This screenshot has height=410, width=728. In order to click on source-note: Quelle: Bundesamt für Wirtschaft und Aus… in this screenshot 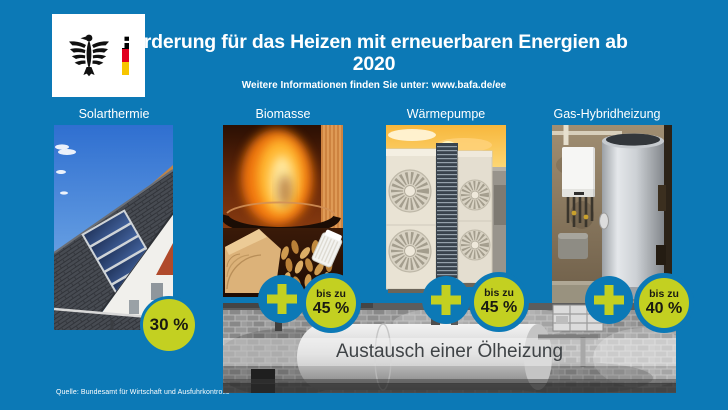, I will do `click(143, 392)`.